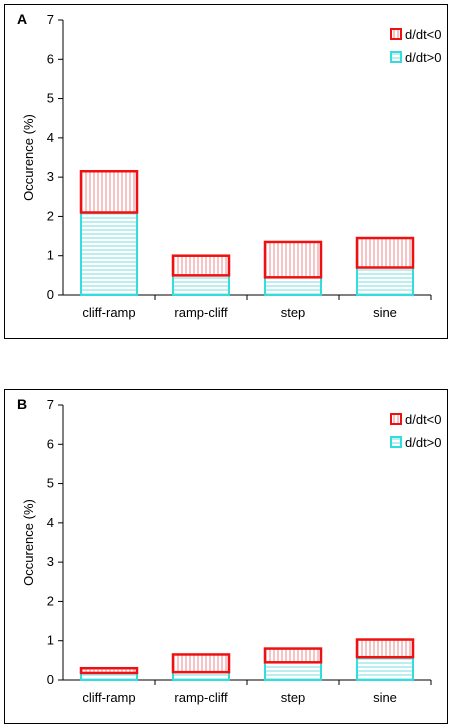 The height and width of the screenshot is (728, 454). What do you see at coordinates (109, 253) in the screenshot?
I see `bar-positive-cliff-ramp` at bounding box center [109, 253].